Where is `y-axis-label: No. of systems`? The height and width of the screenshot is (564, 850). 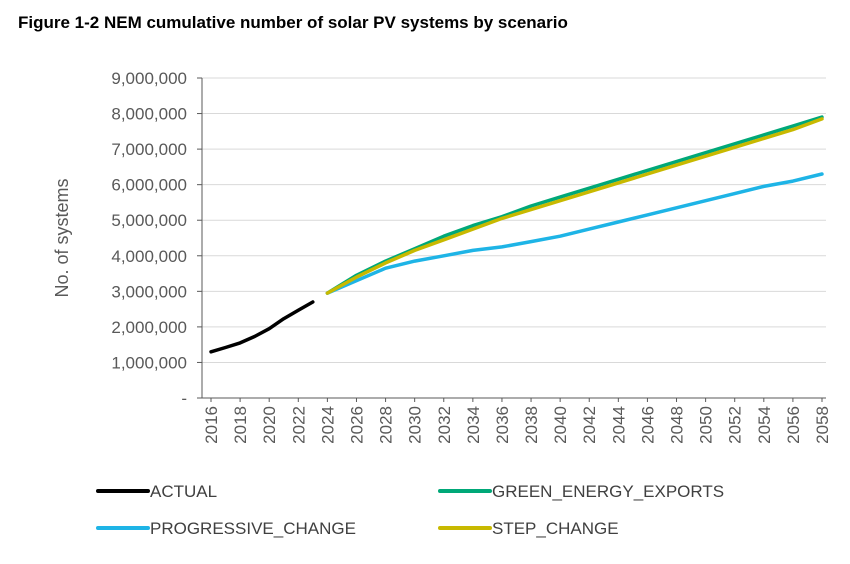
y-axis-label: No. of systems is located at coordinates (62, 237).